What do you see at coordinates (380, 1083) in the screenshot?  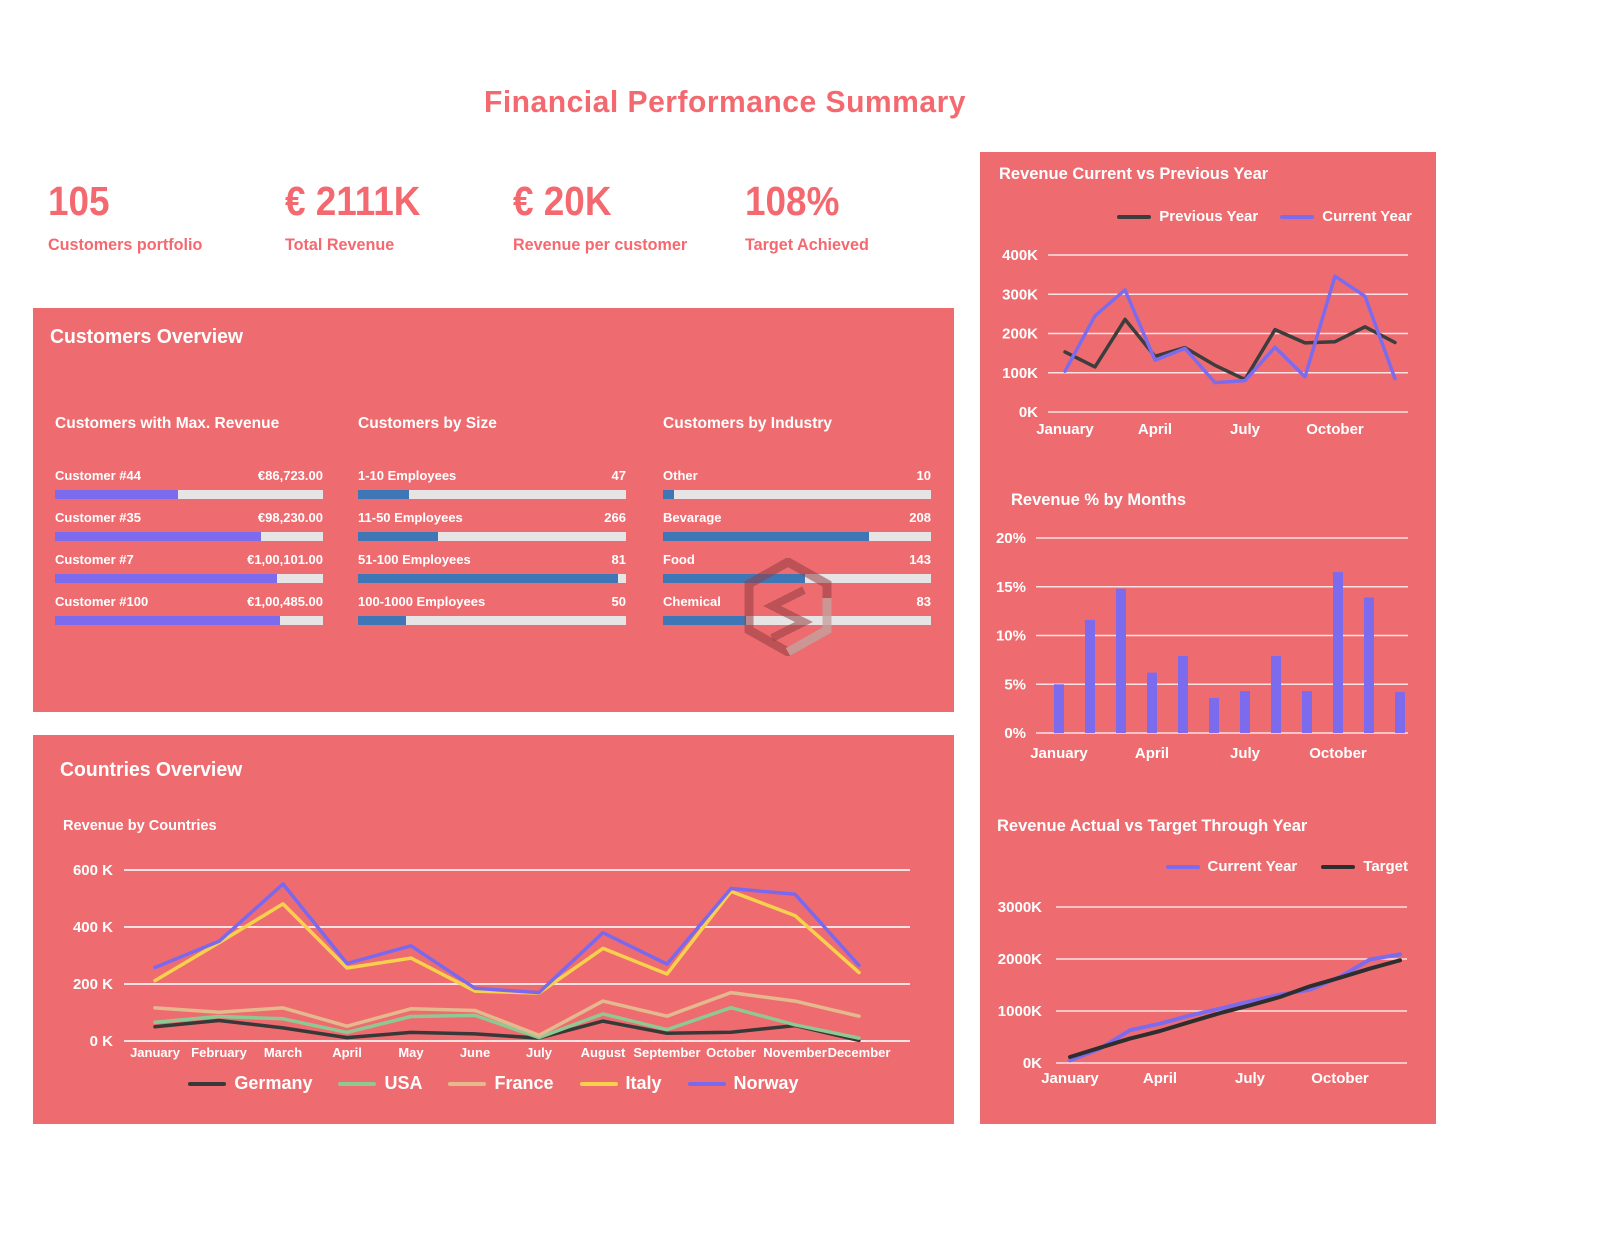 I see `legend-item-usa: USA` at bounding box center [380, 1083].